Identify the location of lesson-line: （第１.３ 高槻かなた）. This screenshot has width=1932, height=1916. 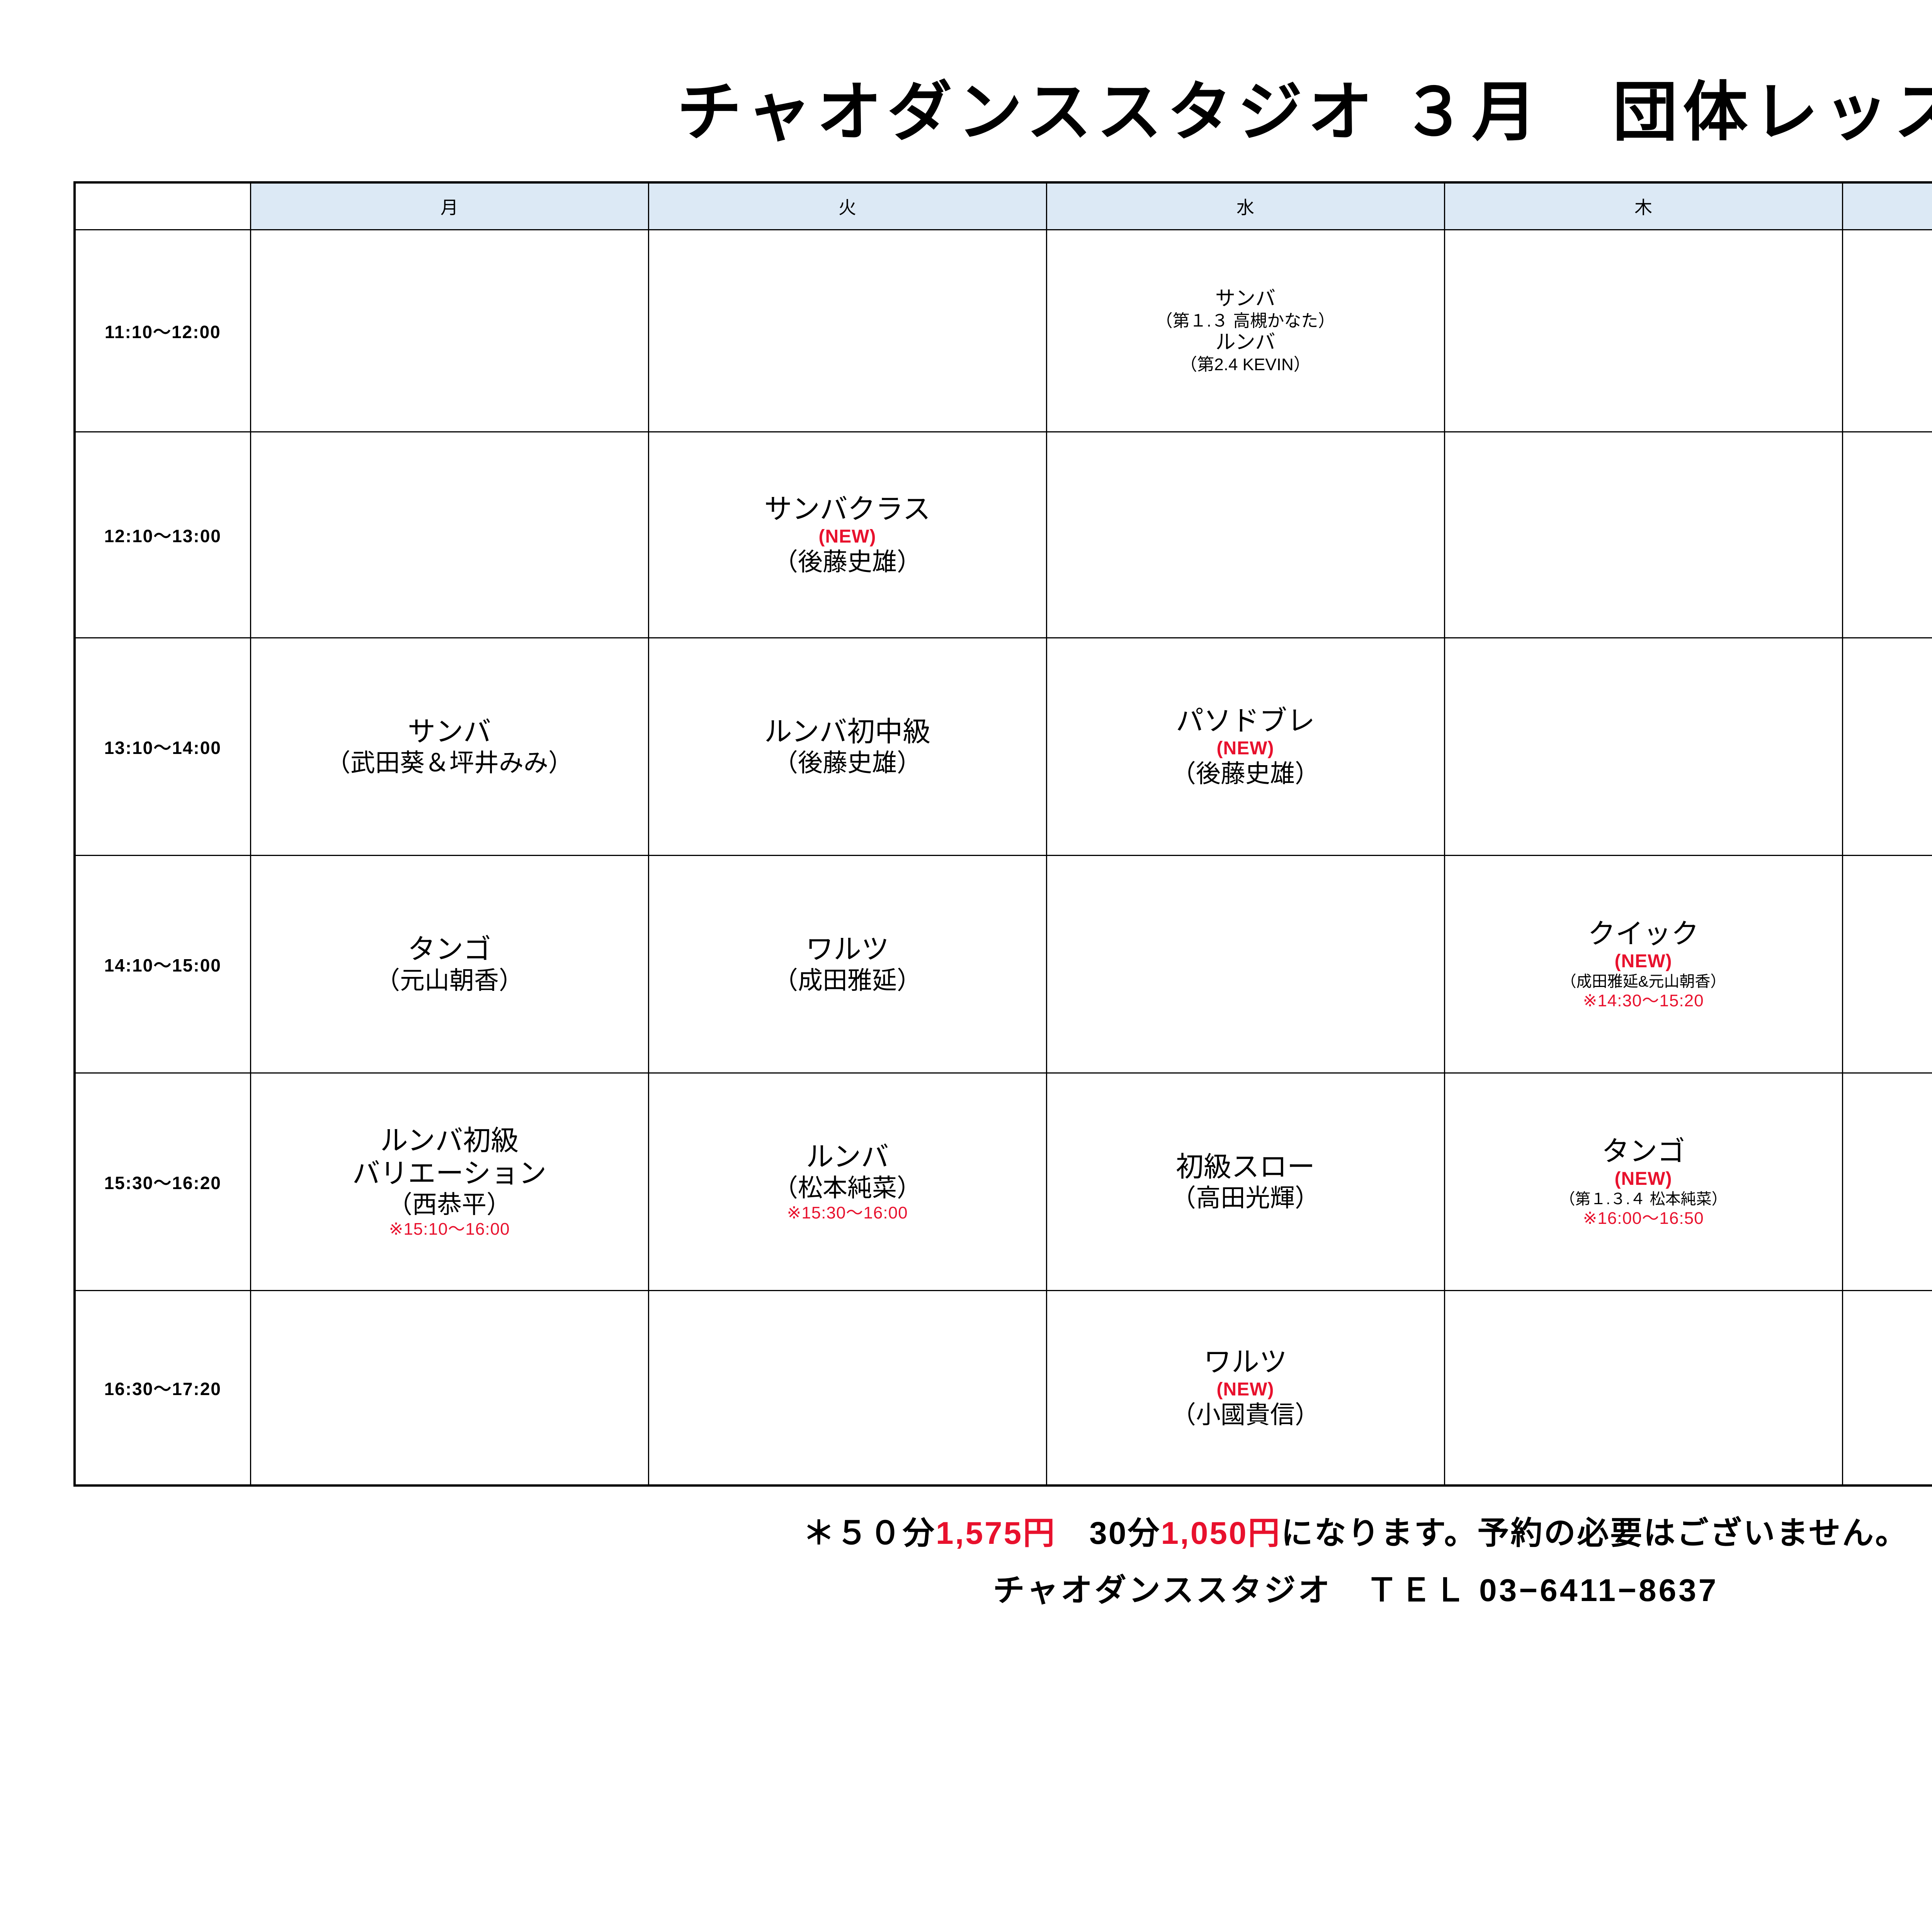
(1245, 321).